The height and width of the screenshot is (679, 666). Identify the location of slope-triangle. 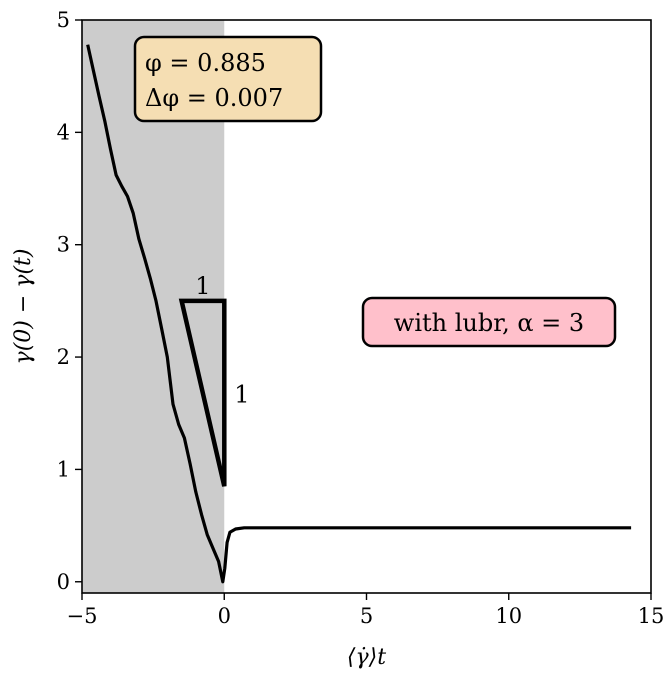
(202, 392).